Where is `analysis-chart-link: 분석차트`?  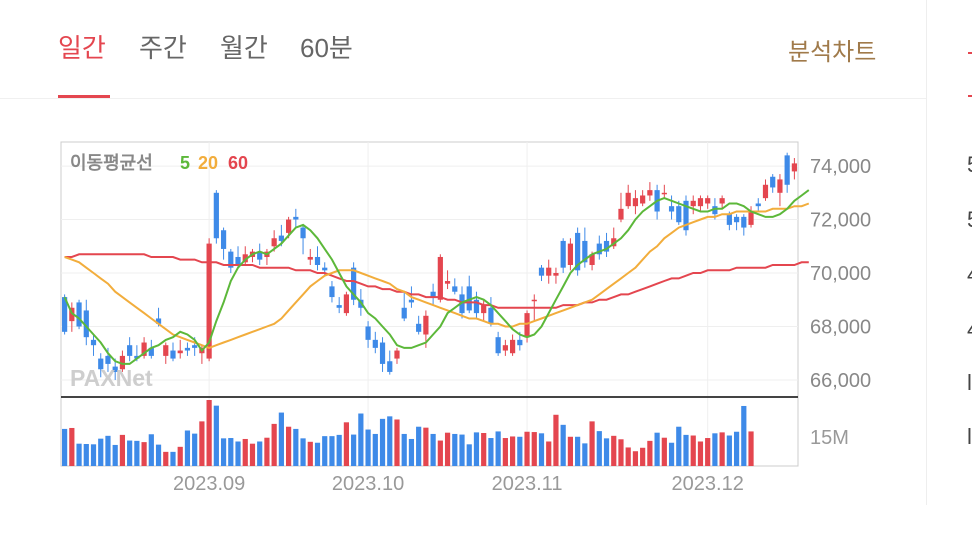
analysis-chart-link: 분석차트 is located at coordinates (832, 52).